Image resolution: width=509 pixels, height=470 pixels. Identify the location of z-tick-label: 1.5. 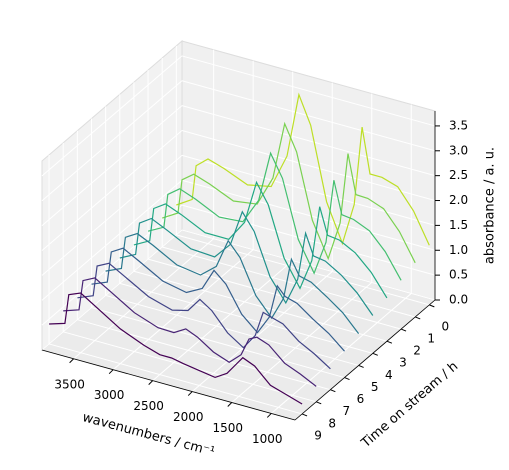
(458, 225).